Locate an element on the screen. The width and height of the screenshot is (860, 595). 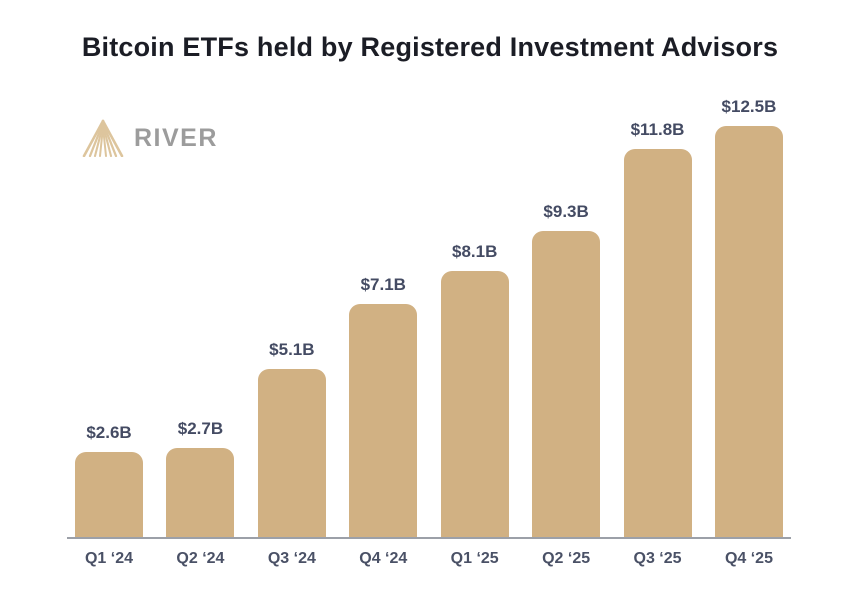
bar-value-label: $9.3B is located at coordinates (566, 211).